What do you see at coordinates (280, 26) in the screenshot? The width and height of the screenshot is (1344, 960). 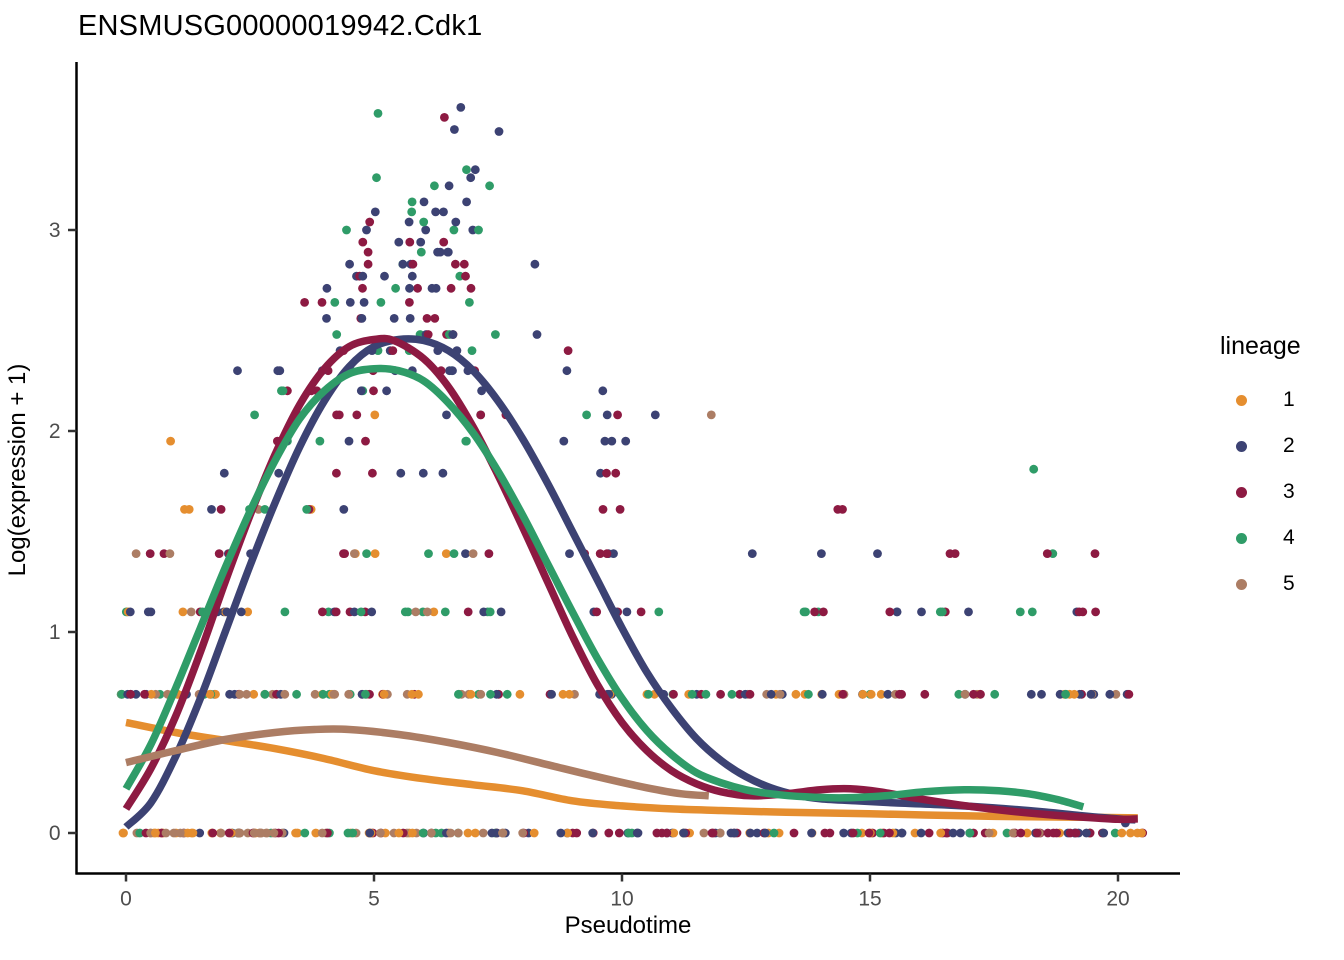 I see `chart-title: ENSMUSG00000019942.Cdk1` at bounding box center [280, 26].